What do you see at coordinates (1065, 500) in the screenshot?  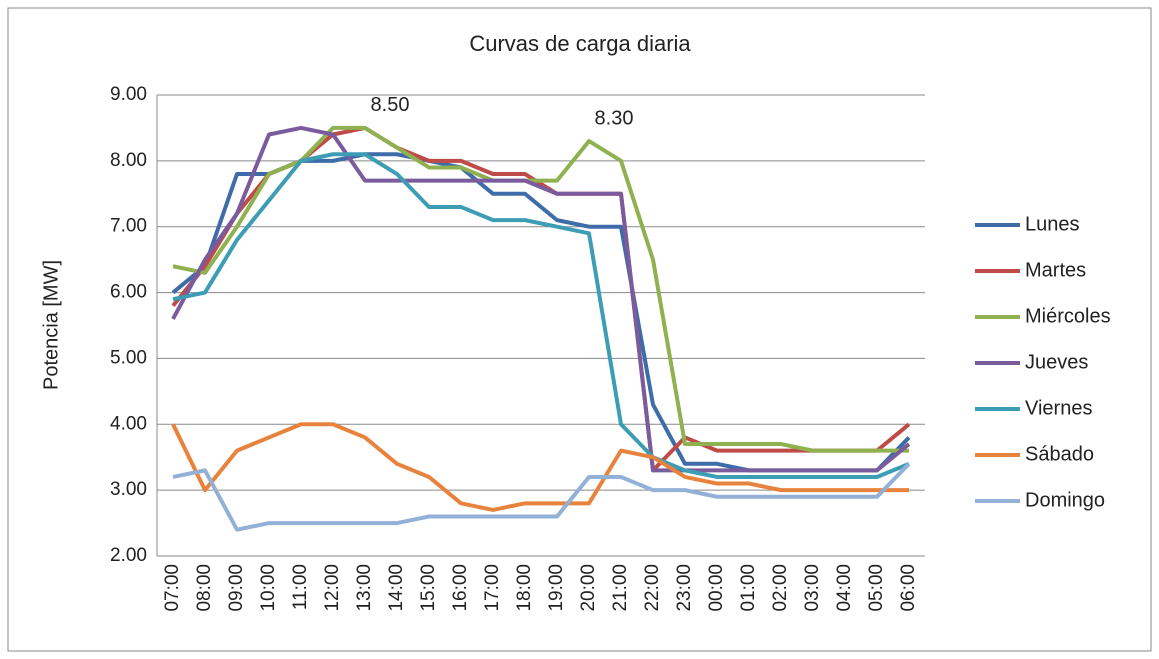 I see `legend-label: Domingo` at bounding box center [1065, 500].